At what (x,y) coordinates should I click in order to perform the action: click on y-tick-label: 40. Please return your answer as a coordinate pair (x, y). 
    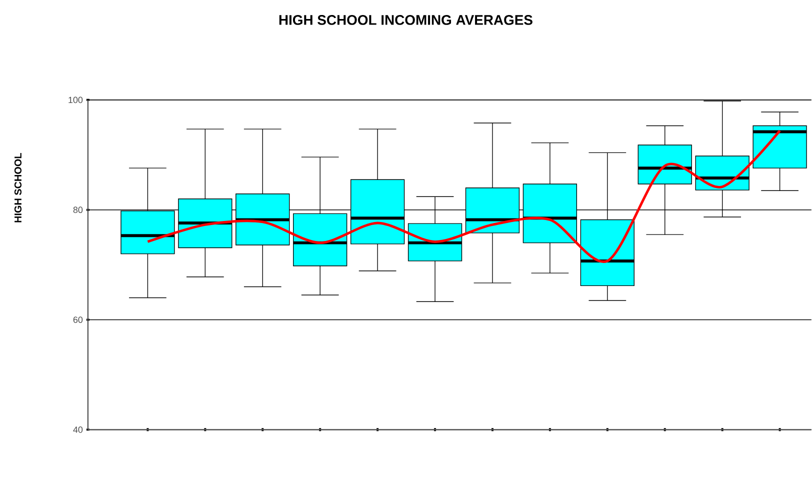
    Looking at the image, I should click on (78, 430).